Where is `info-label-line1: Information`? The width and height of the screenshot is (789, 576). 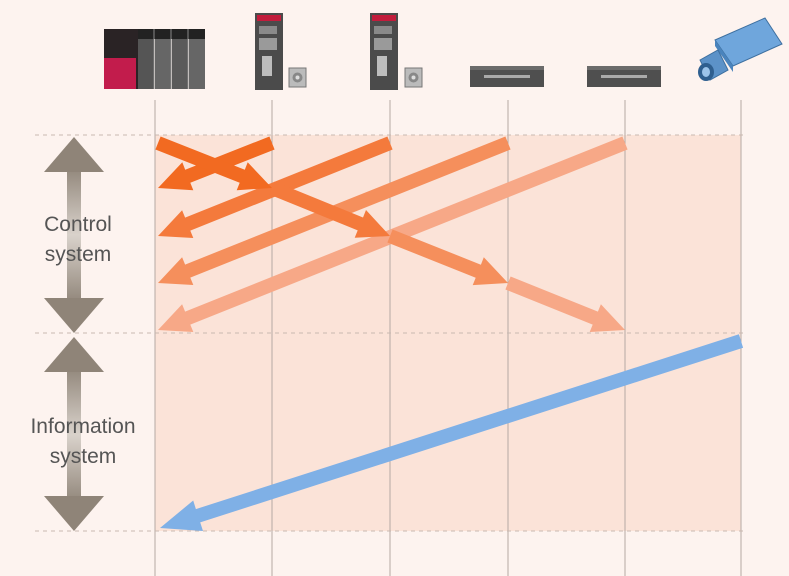 info-label-line1: Information is located at coordinates (83, 426).